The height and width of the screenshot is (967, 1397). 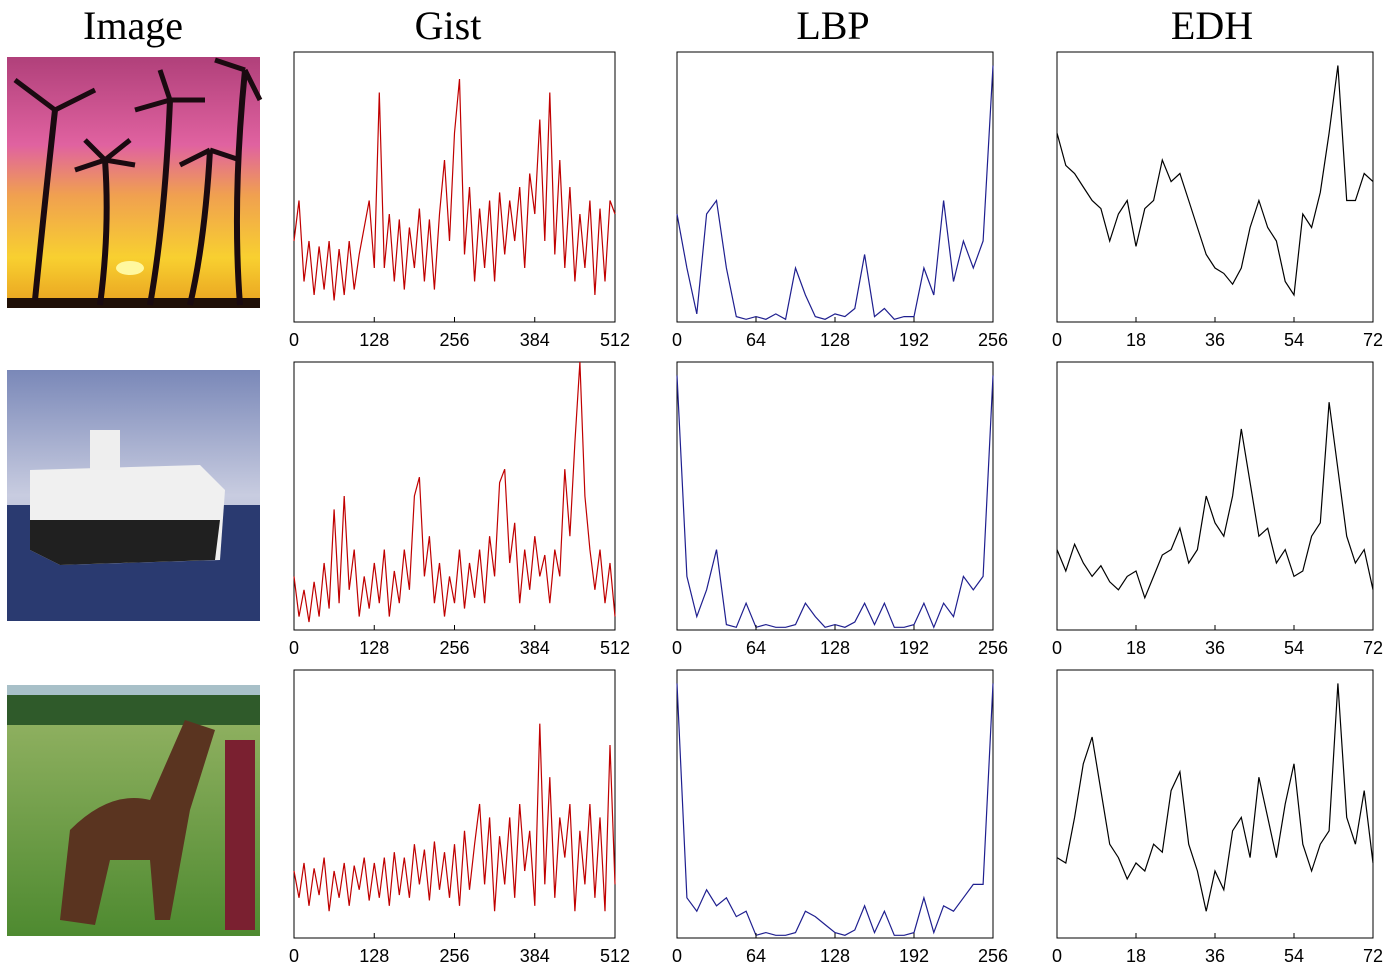 I want to click on column-title: LBP, so click(x=832, y=25).